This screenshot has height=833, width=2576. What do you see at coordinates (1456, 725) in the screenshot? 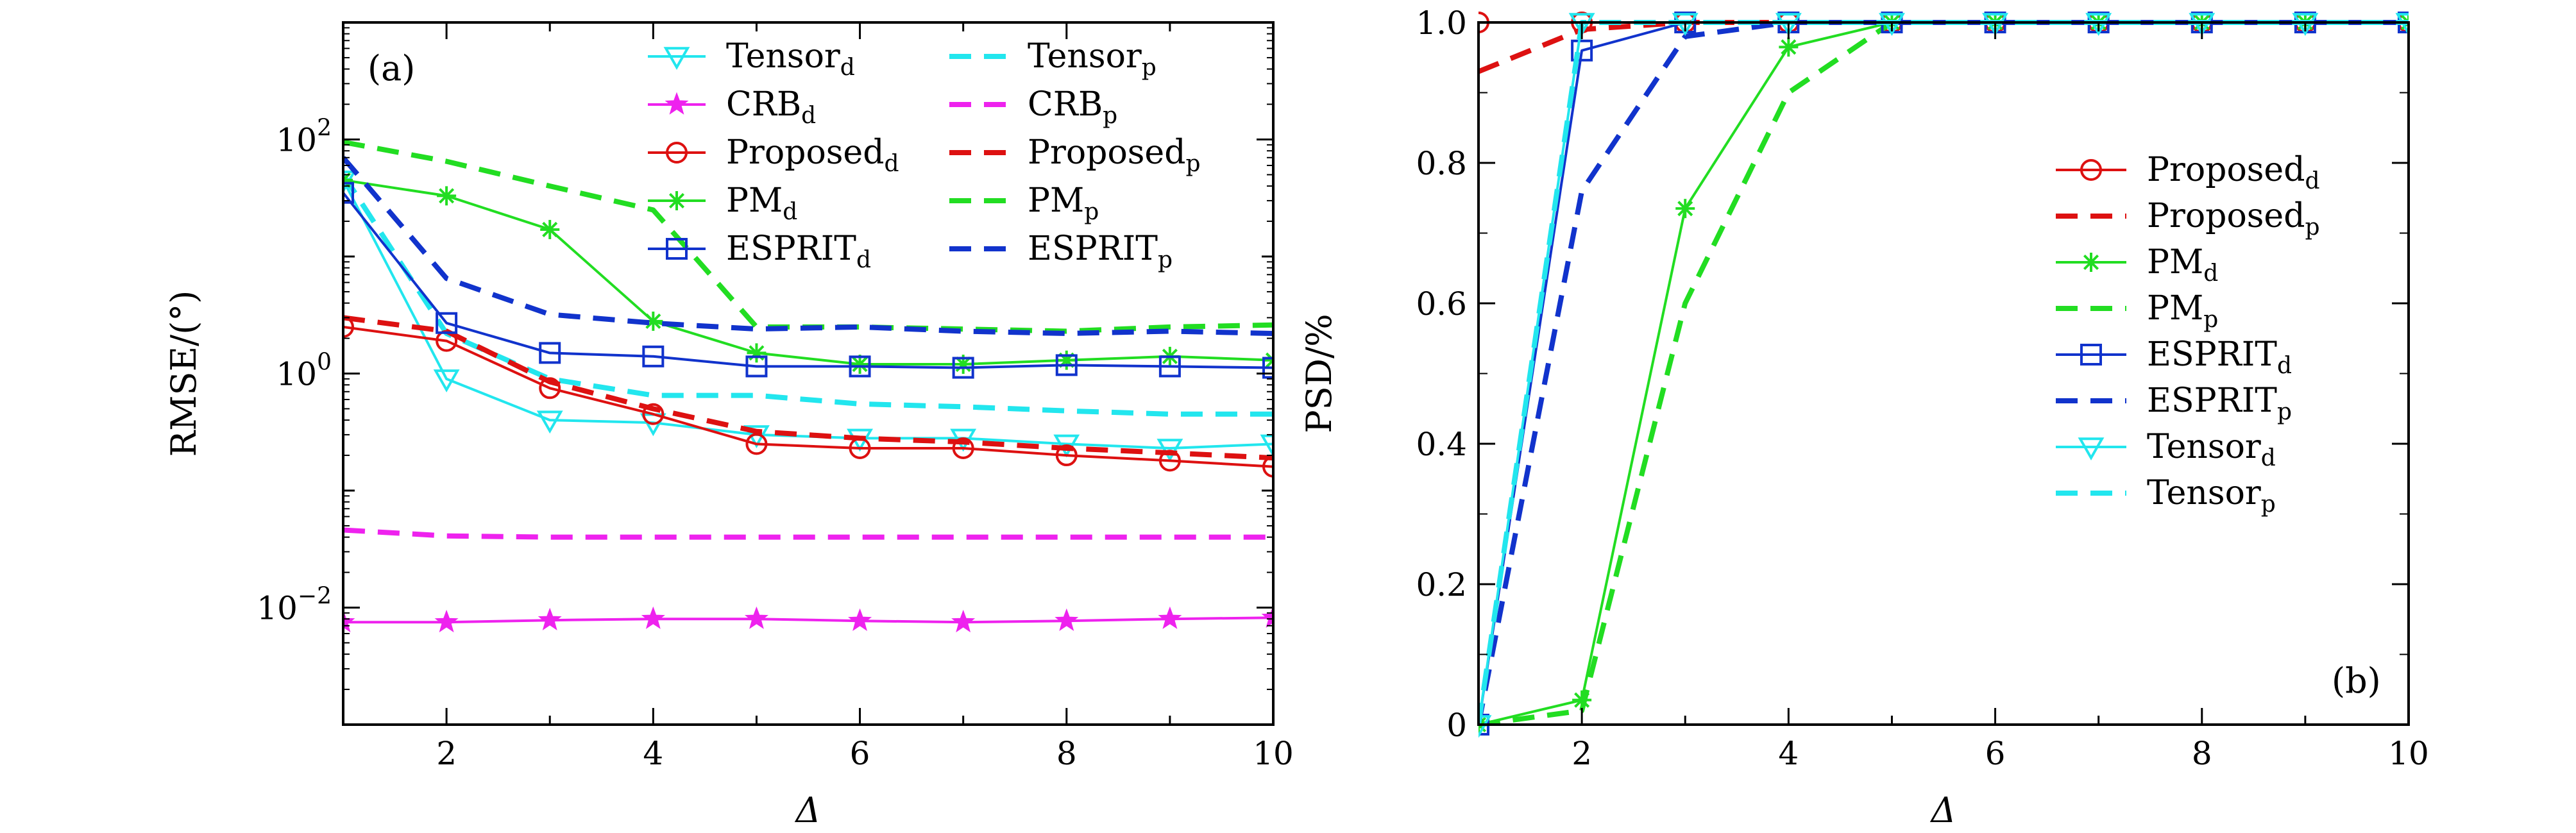
I see `y-tick-label: 0` at bounding box center [1456, 725].